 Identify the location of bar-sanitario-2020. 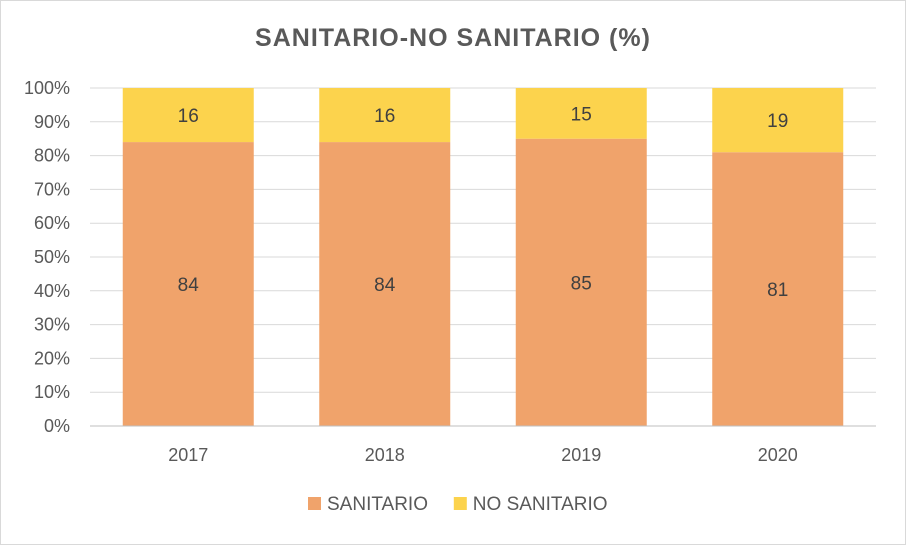
(778, 289).